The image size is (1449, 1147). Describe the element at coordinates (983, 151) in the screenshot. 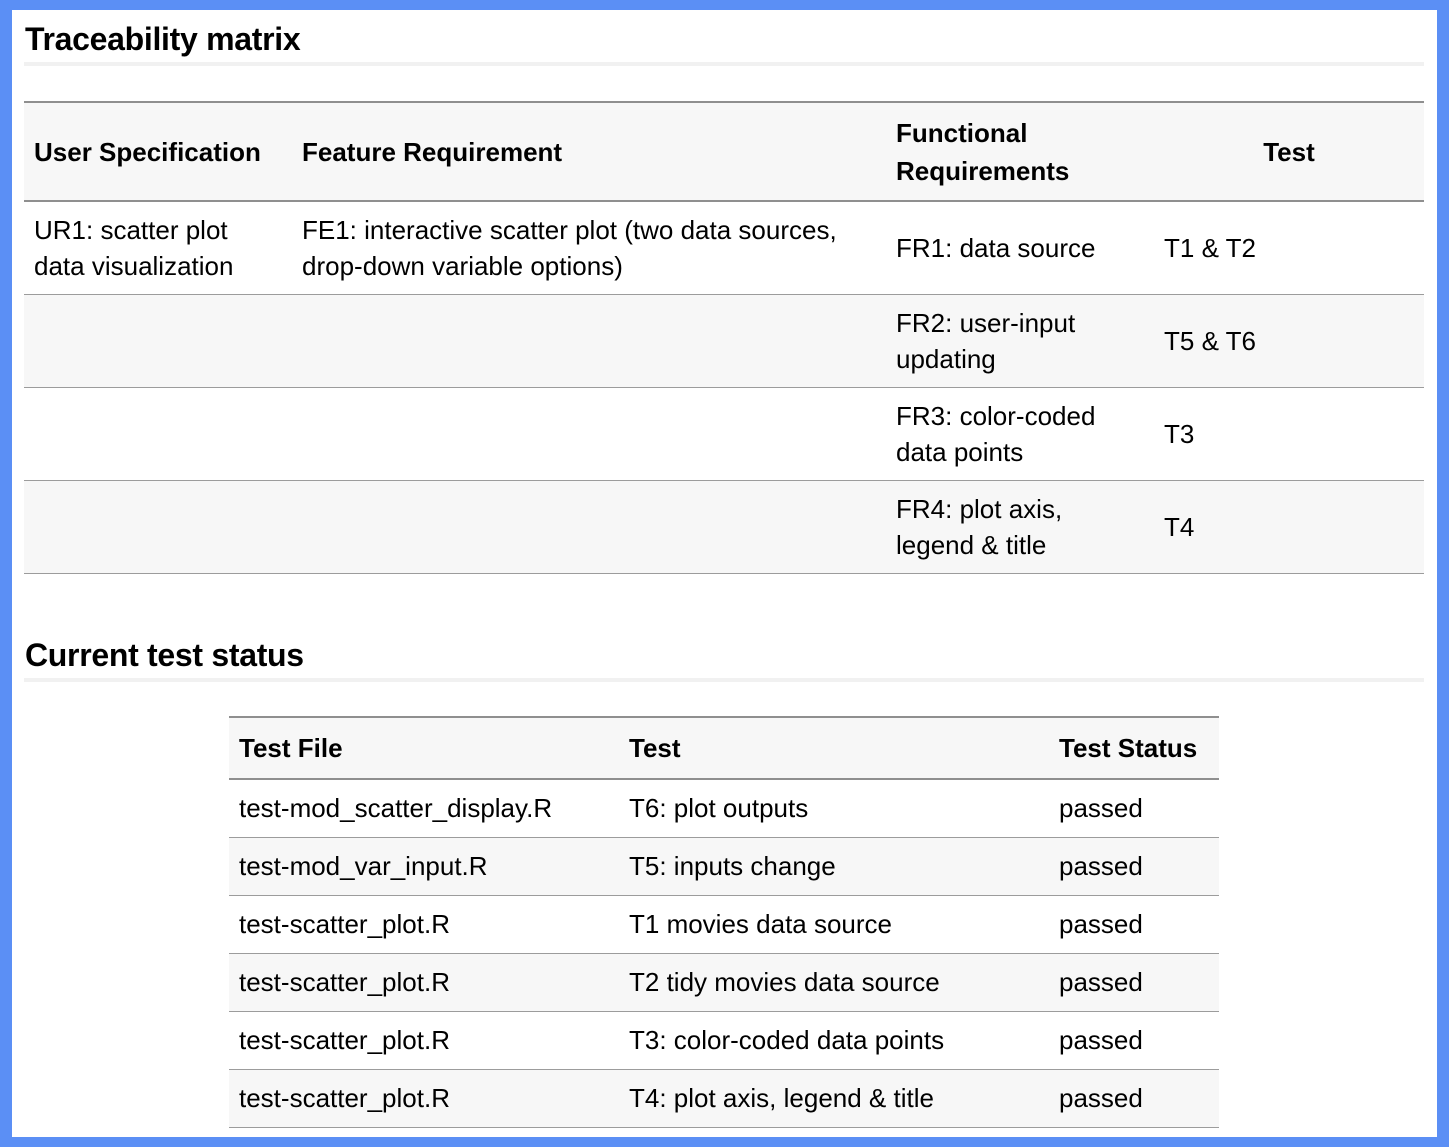

I see `column-header-functional-requirements: Functional Requirements` at that location.